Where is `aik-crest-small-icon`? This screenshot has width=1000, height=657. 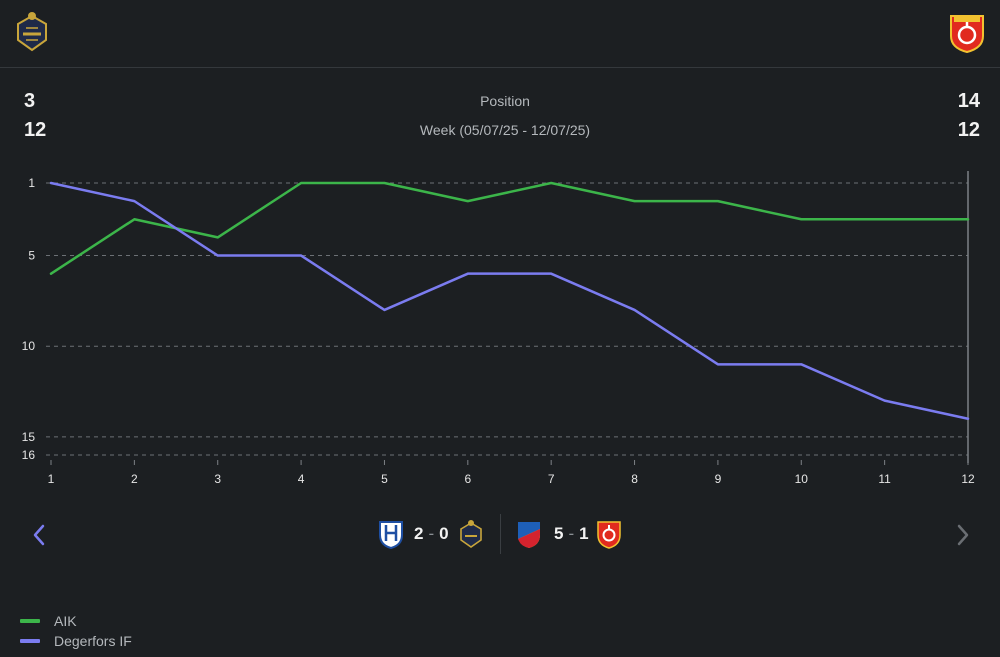
aik-crest-small-icon is located at coordinates (471, 534).